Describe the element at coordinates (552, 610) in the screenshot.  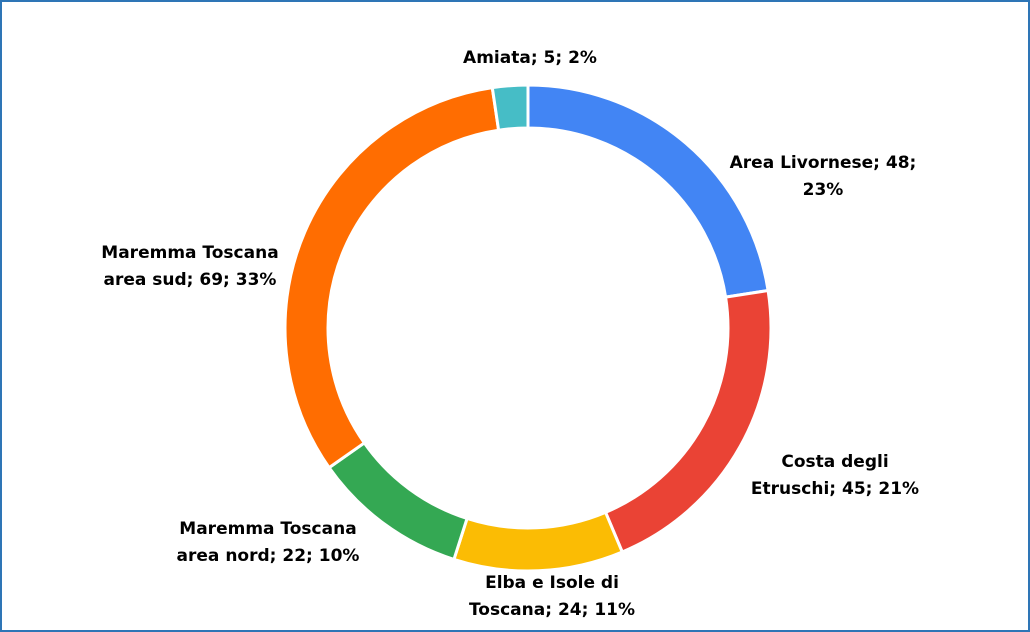
I see `data-label: Toscana; 24; 11%` at that location.